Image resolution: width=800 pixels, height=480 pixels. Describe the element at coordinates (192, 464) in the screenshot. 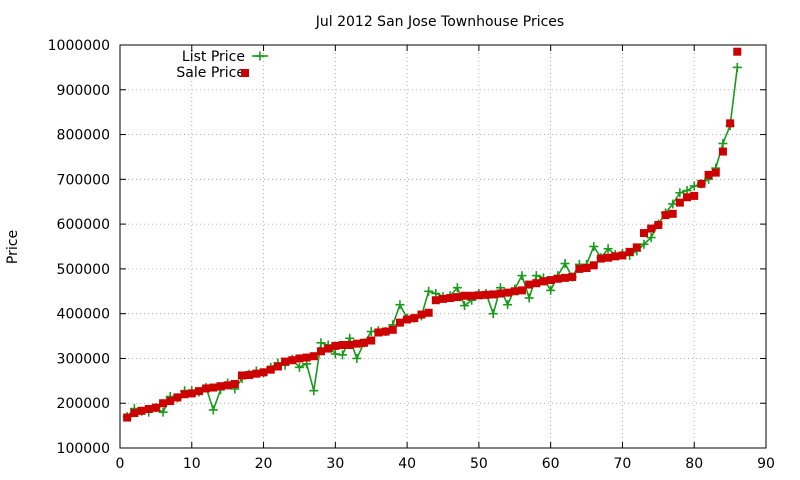

I see `x-tick-label: 10` at that location.